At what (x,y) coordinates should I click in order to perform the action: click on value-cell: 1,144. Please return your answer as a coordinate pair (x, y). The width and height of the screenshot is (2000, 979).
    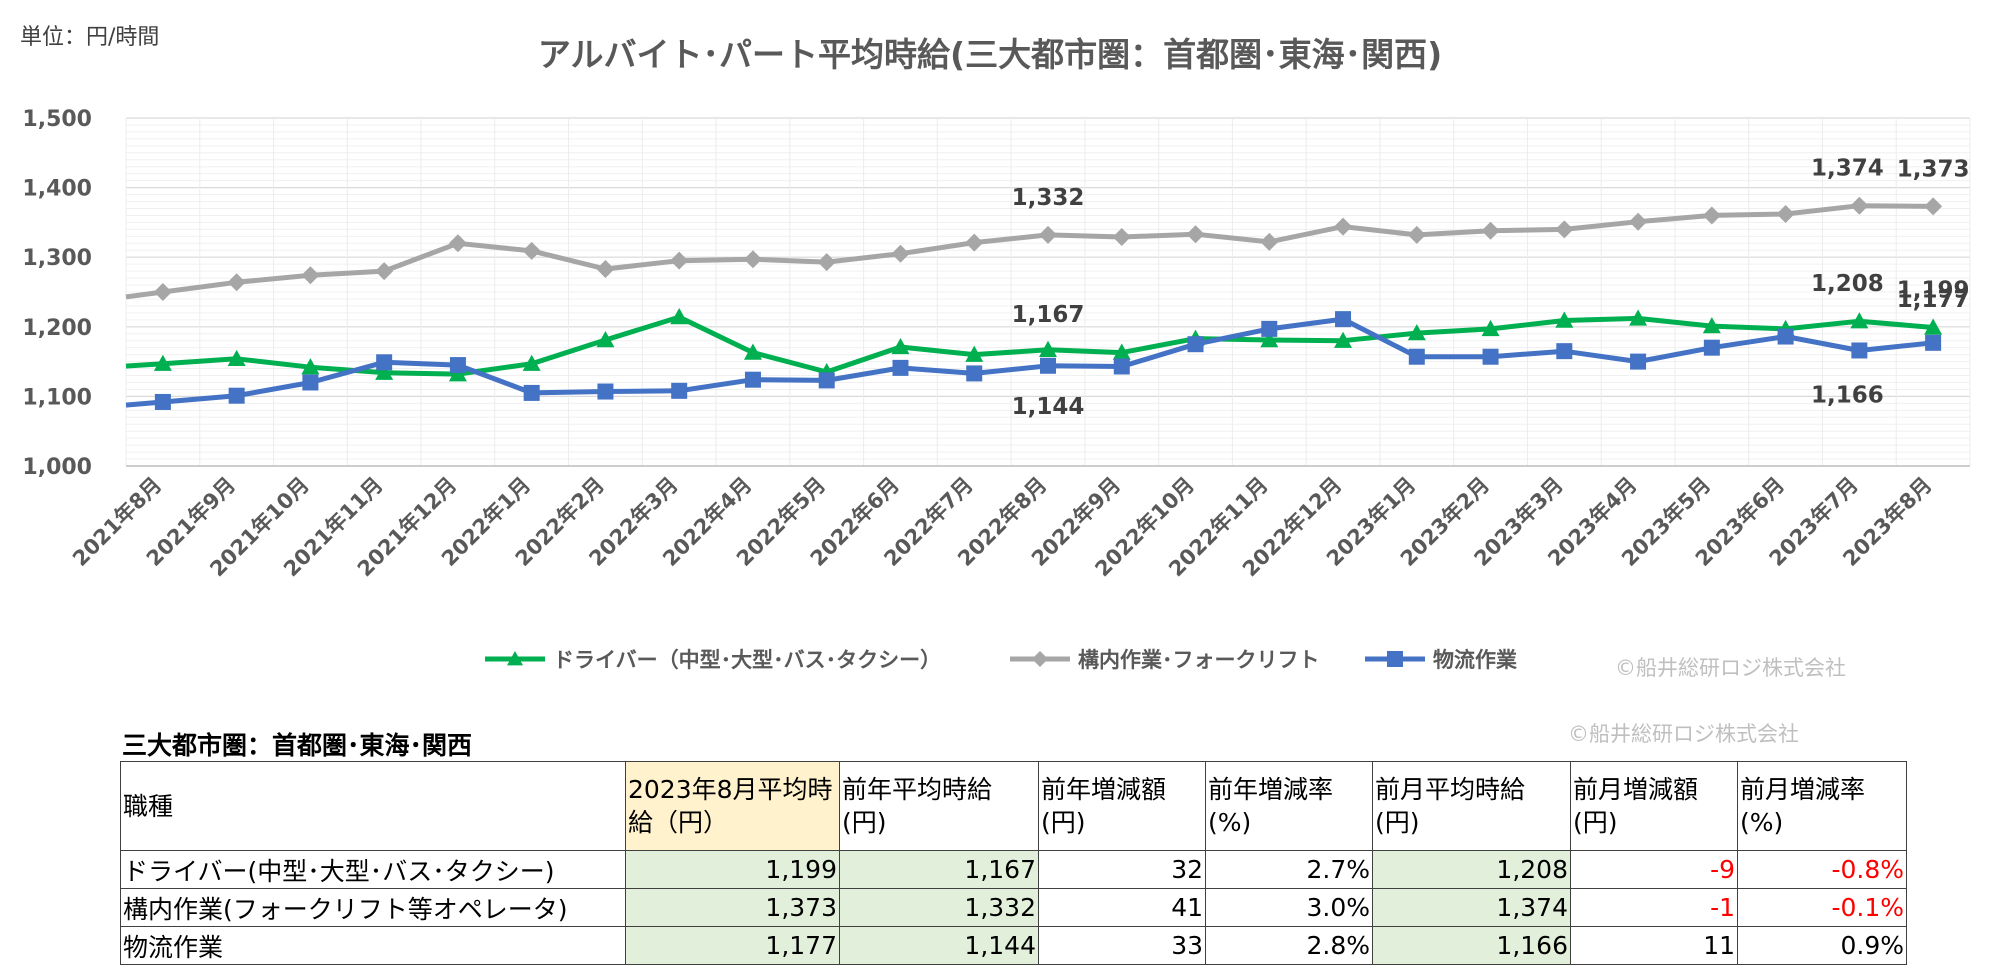
    Looking at the image, I should click on (939, 945).